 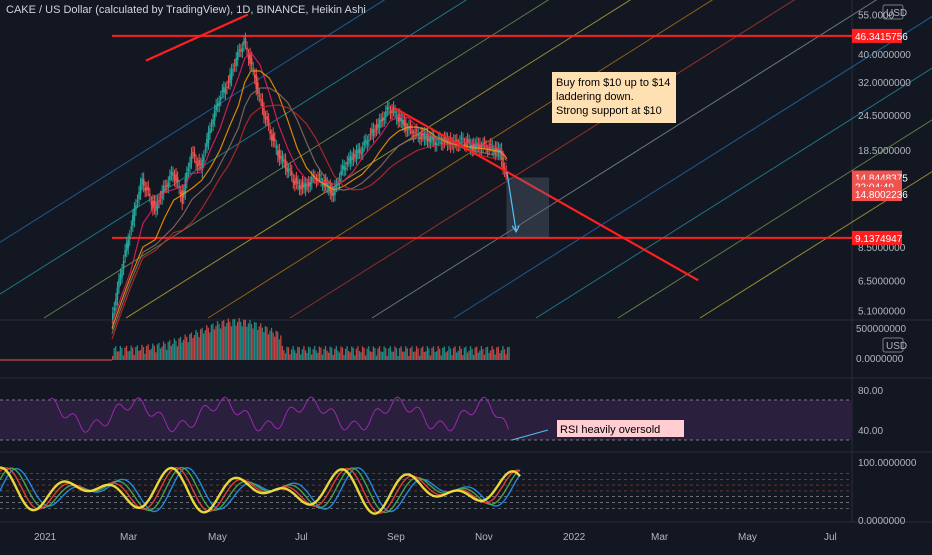 I want to click on price-axis-tick-label: 32.0000000, so click(x=884, y=83).